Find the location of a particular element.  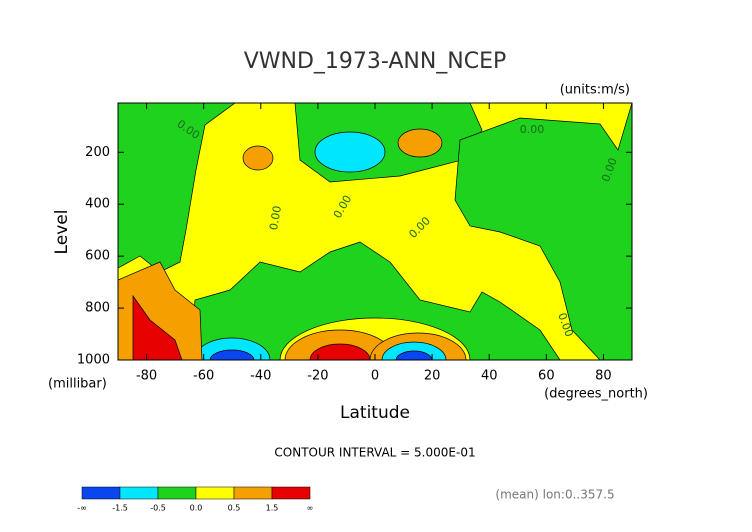

colorbar-label: 1.5 is located at coordinates (272, 508).